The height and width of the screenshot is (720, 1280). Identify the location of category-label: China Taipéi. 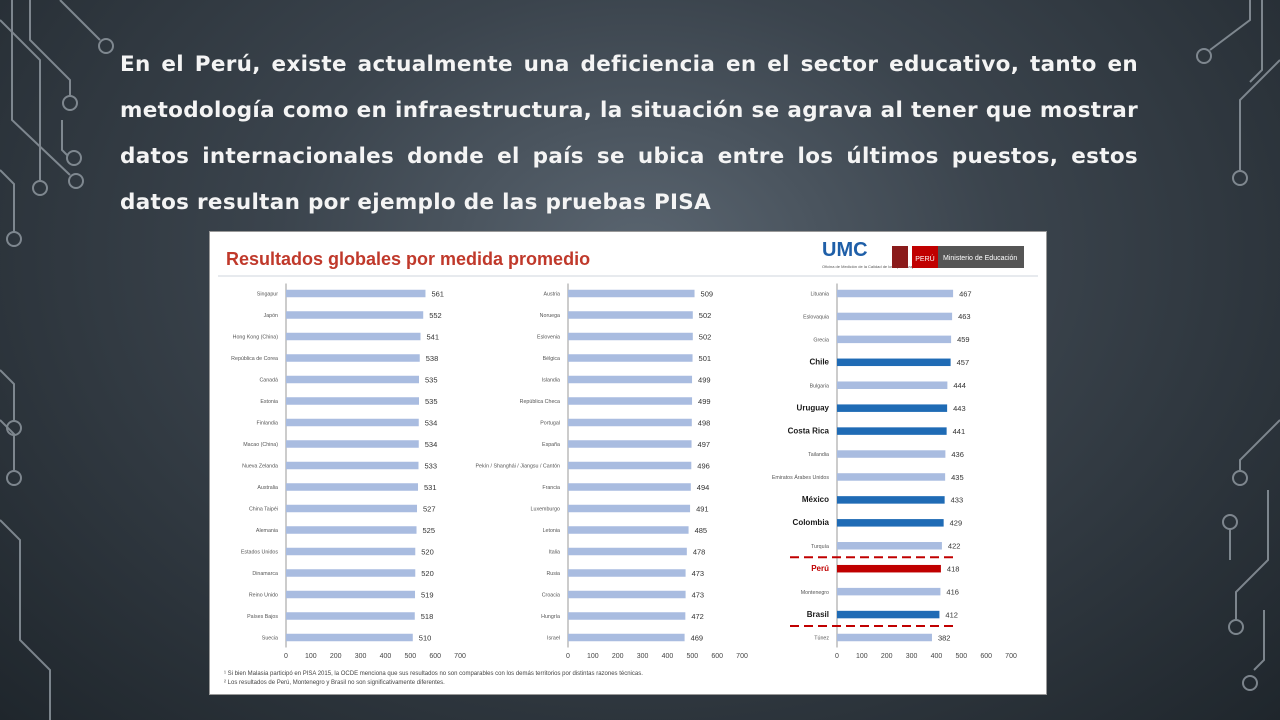
(263, 510).